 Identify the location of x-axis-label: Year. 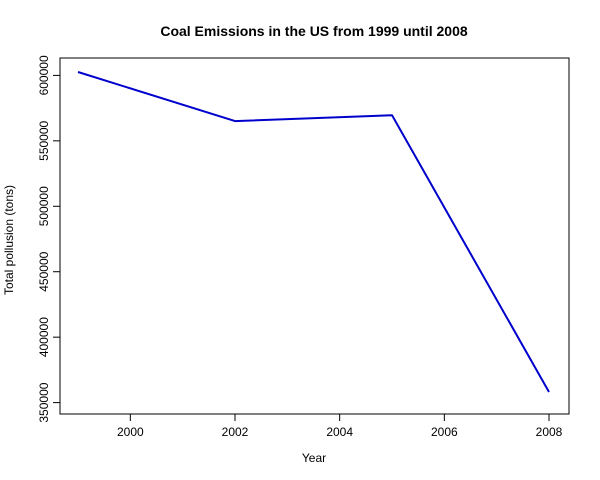
(314, 458).